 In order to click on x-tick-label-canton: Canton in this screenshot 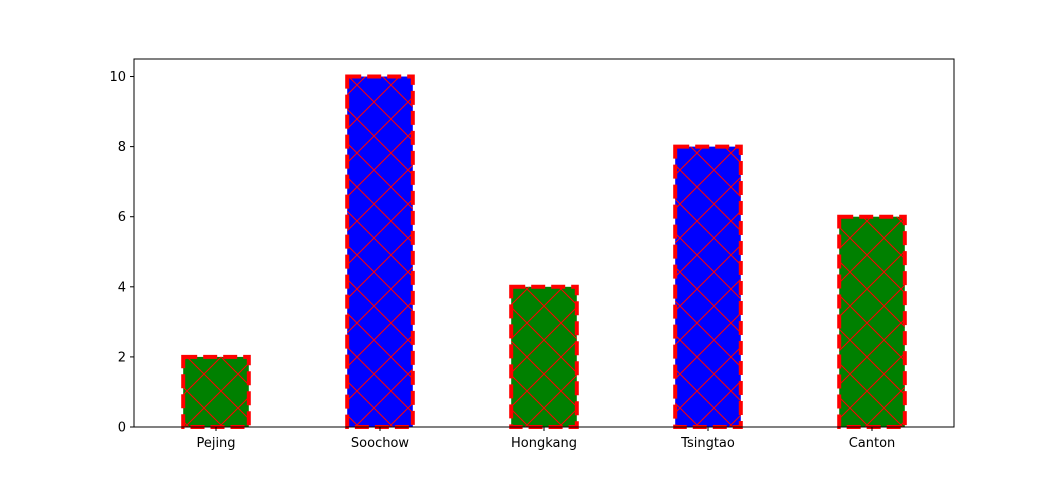, I will do `click(872, 443)`.